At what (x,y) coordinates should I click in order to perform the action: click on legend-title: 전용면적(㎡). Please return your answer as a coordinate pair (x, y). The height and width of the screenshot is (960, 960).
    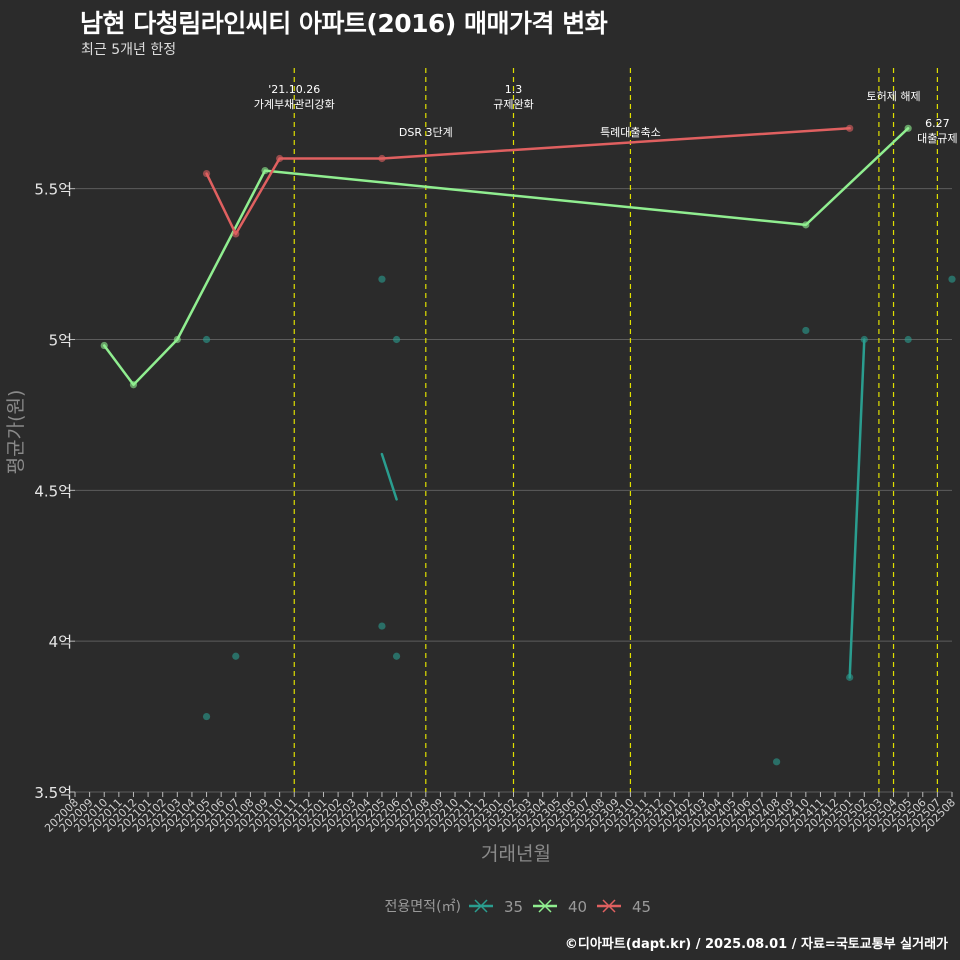
    Looking at the image, I should click on (423, 907).